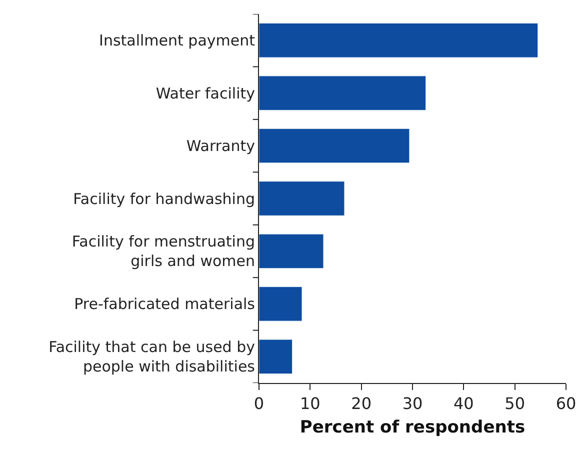 Image resolution: width=588 pixels, height=451 pixels. I want to click on y-tick-label: Warranty, so click(221, 146).